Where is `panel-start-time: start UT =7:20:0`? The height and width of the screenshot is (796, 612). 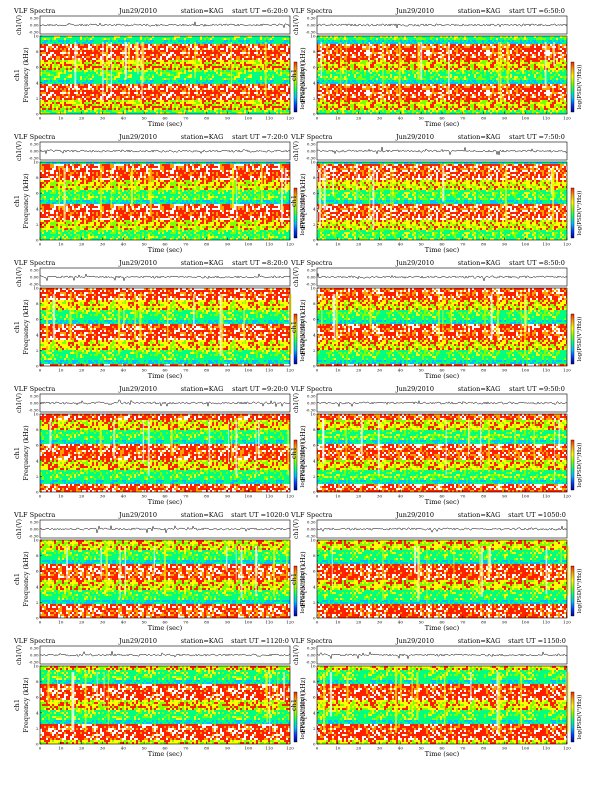 panel-start-time: start UT =7:20:0 is located at coordinates (260, 137).